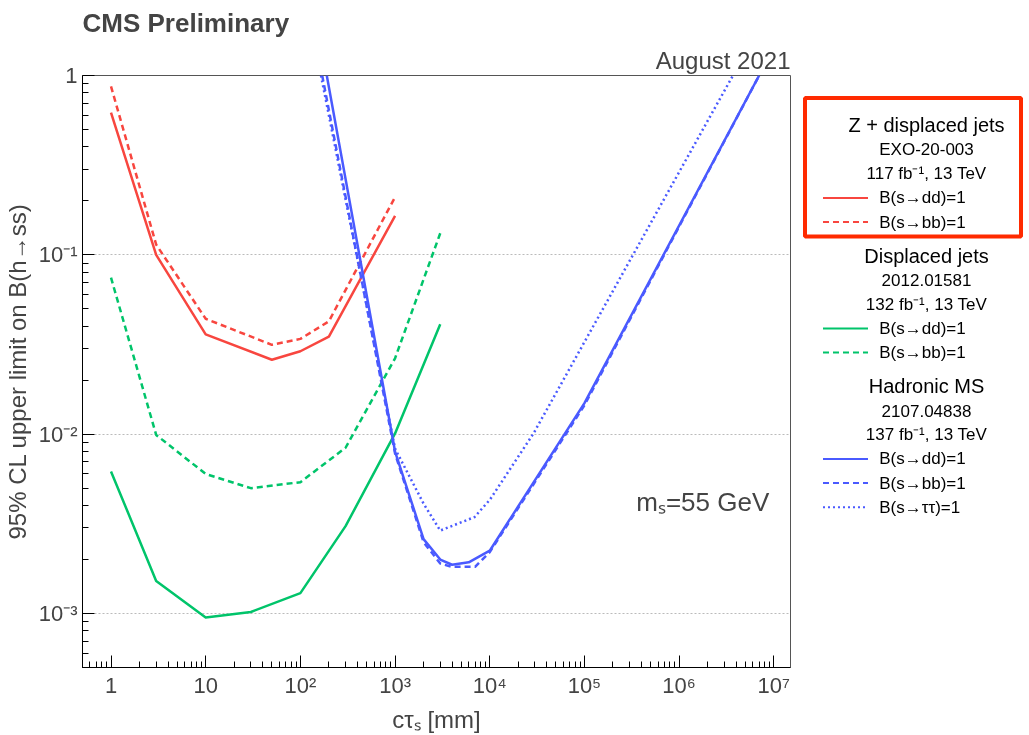 The height and width of the screenshot is (735, 1029). I want to click on annotation: mₛ=55 GeV, so click(703, 501).